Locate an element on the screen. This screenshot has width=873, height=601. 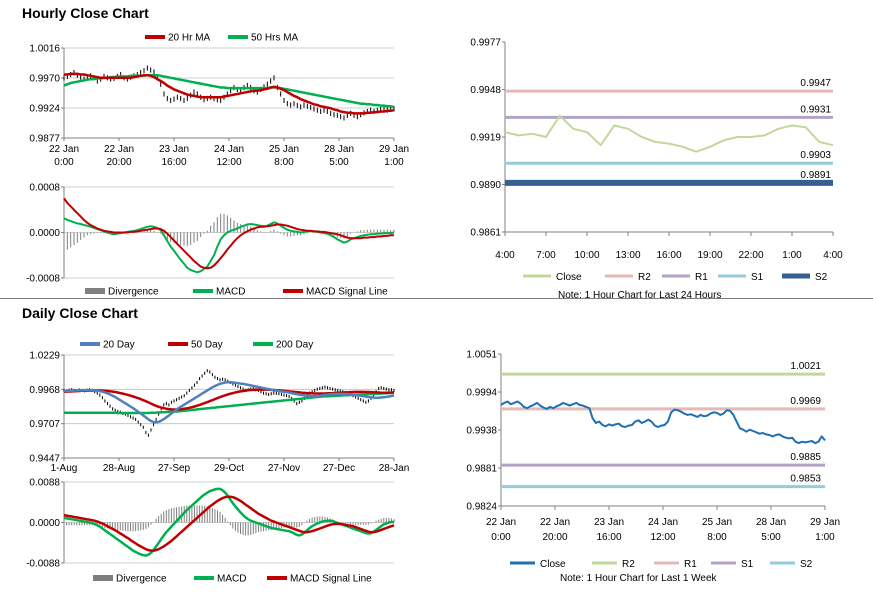
legend-20day-label: 20 Day is located at coordinates (119, 345).